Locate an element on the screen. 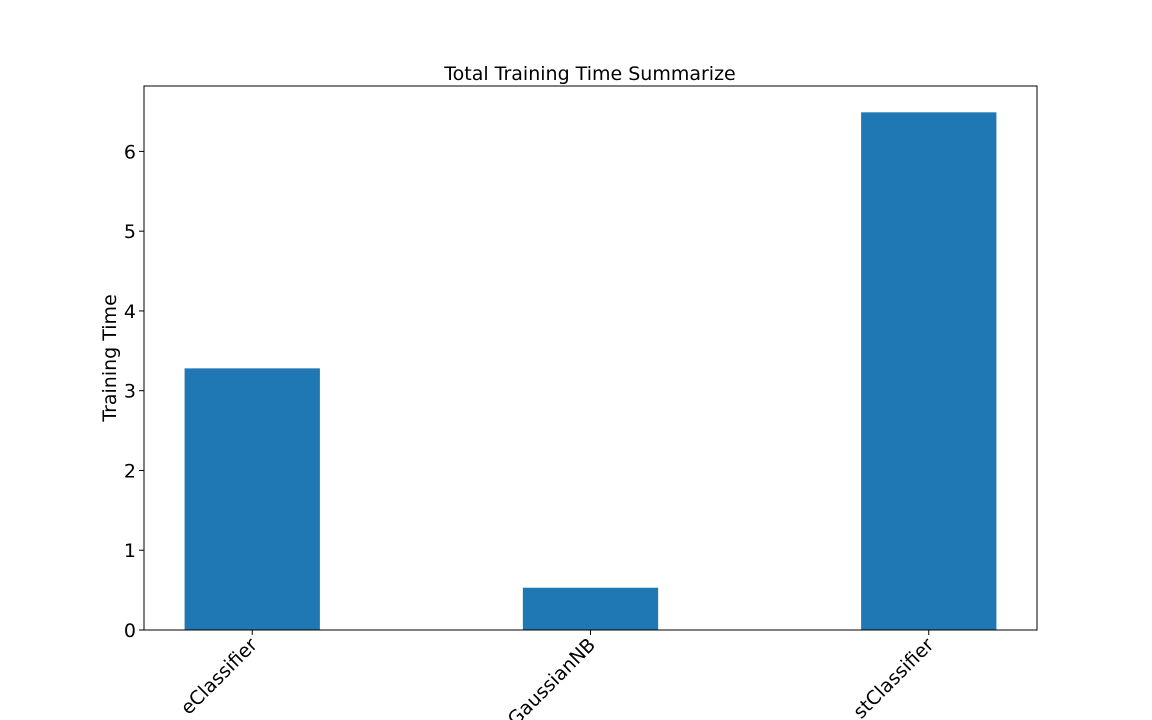  y-tick-label: 3 is located at coordinates (130, 392).